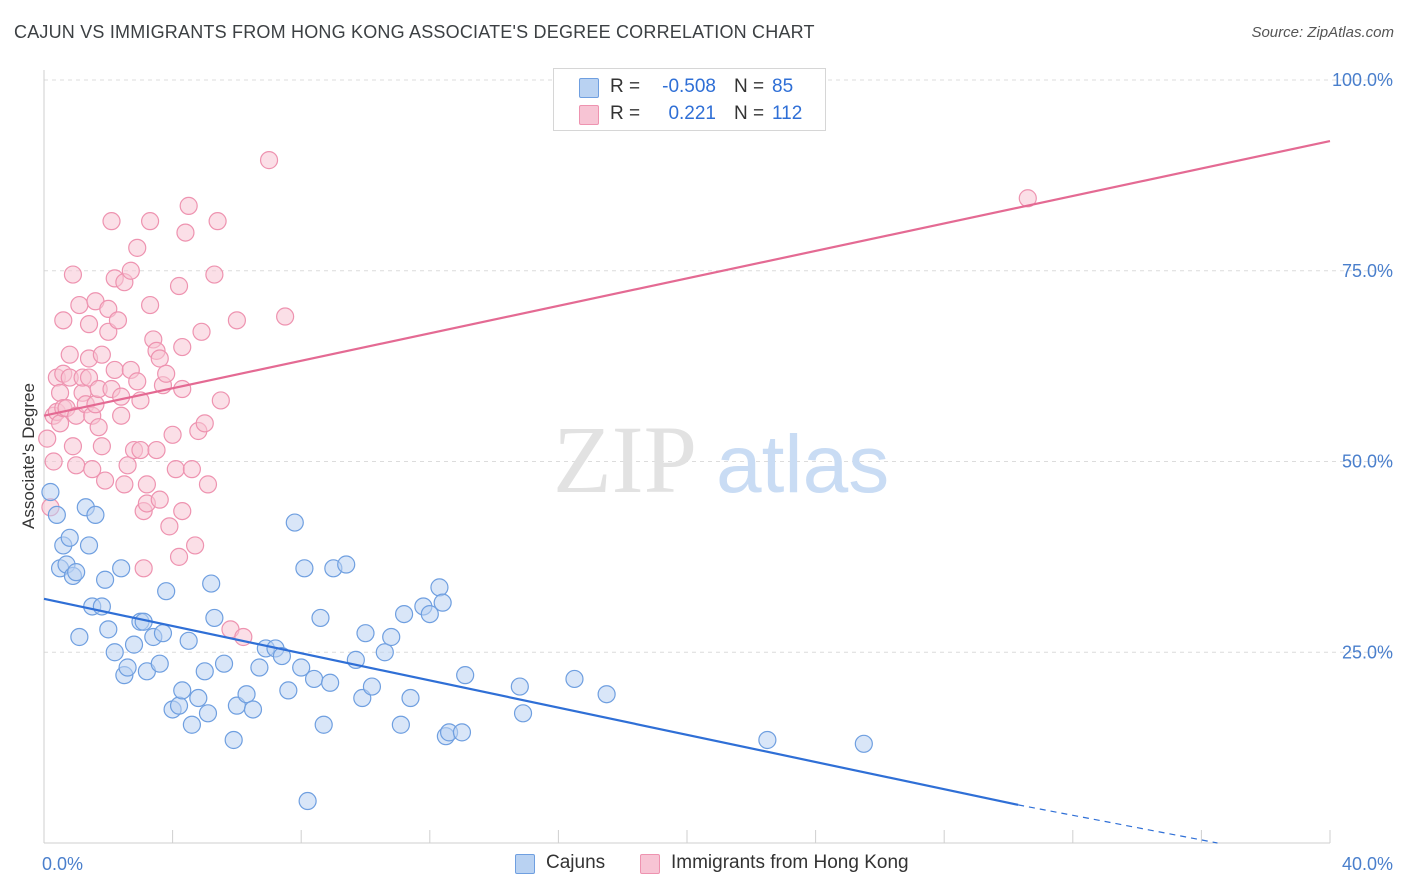 The image size is (1406, 892). What do you see at coordinates (1362, 366) in the screenshot?
I see `y-tick-labels: 25.0% 50.0% 75.0% 100.0%` at bounding box center [1362, 366].